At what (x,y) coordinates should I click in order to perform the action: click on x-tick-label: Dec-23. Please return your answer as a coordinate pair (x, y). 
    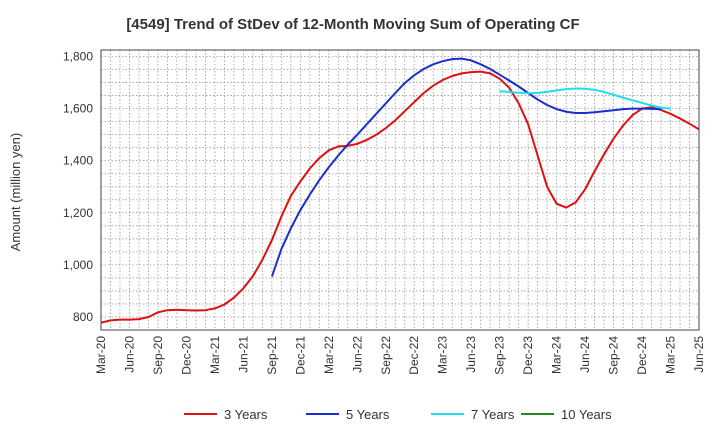
    Looking at the image, I should click on (528, 355).